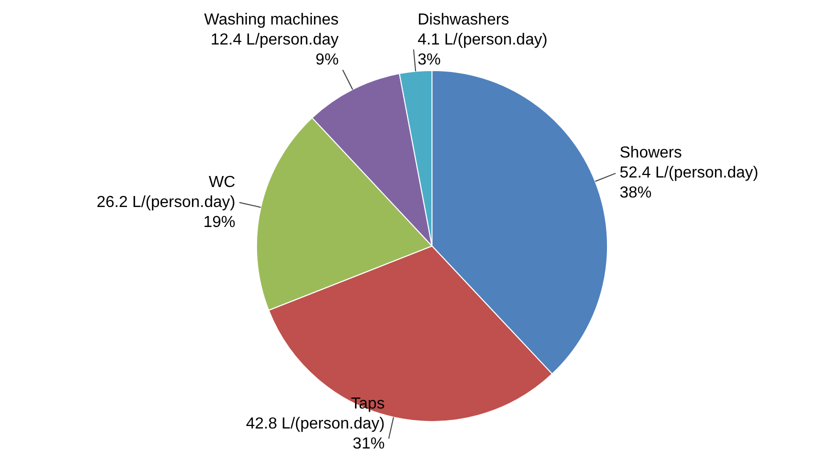 This screenshot has height=464, width=824. Describe the element at coordinates (651, 153) in the screenshot. I see `slice-label: Showers` at that location.